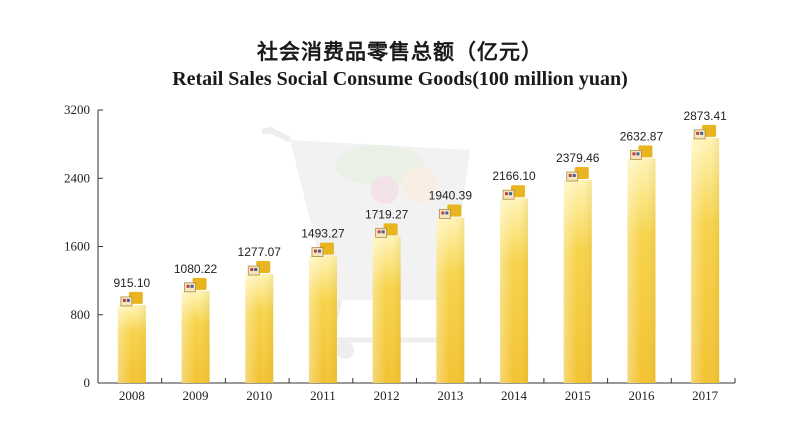 This screenshot has height=445, width=800. Describe the element at coordinates (77, 177) in the screenshot. I see `y-tick-label: 2400` at that location.